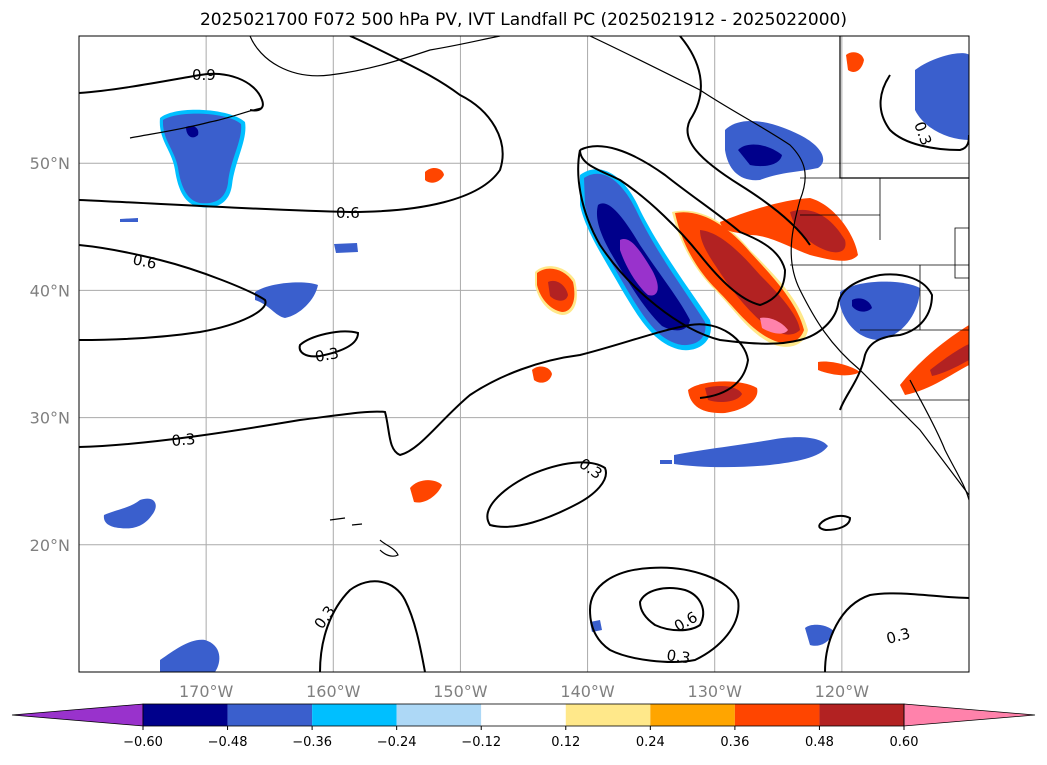 This screenshot has width=1047, height=765. Describe the element at coordinates (143, 742) in the screenshot. I see `colorbar-tick-label: −0.60` at that location.